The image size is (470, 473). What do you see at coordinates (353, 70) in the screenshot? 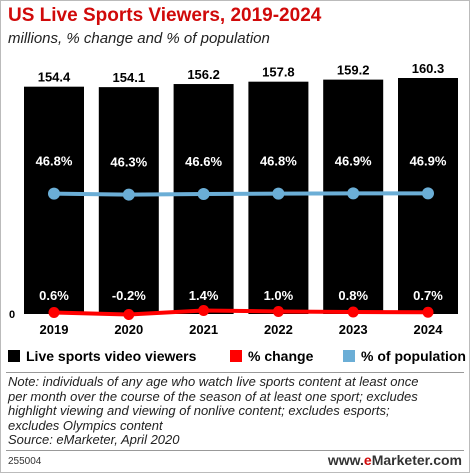
I see `bar-value-label: 159.2` at bounding box center [353, 70].